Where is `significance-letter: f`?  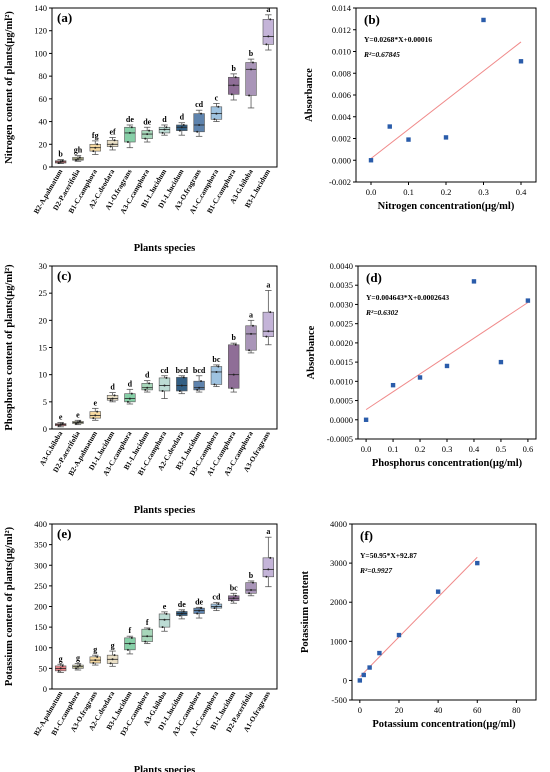 significance-letter: f is located at coordinates (130, 630).